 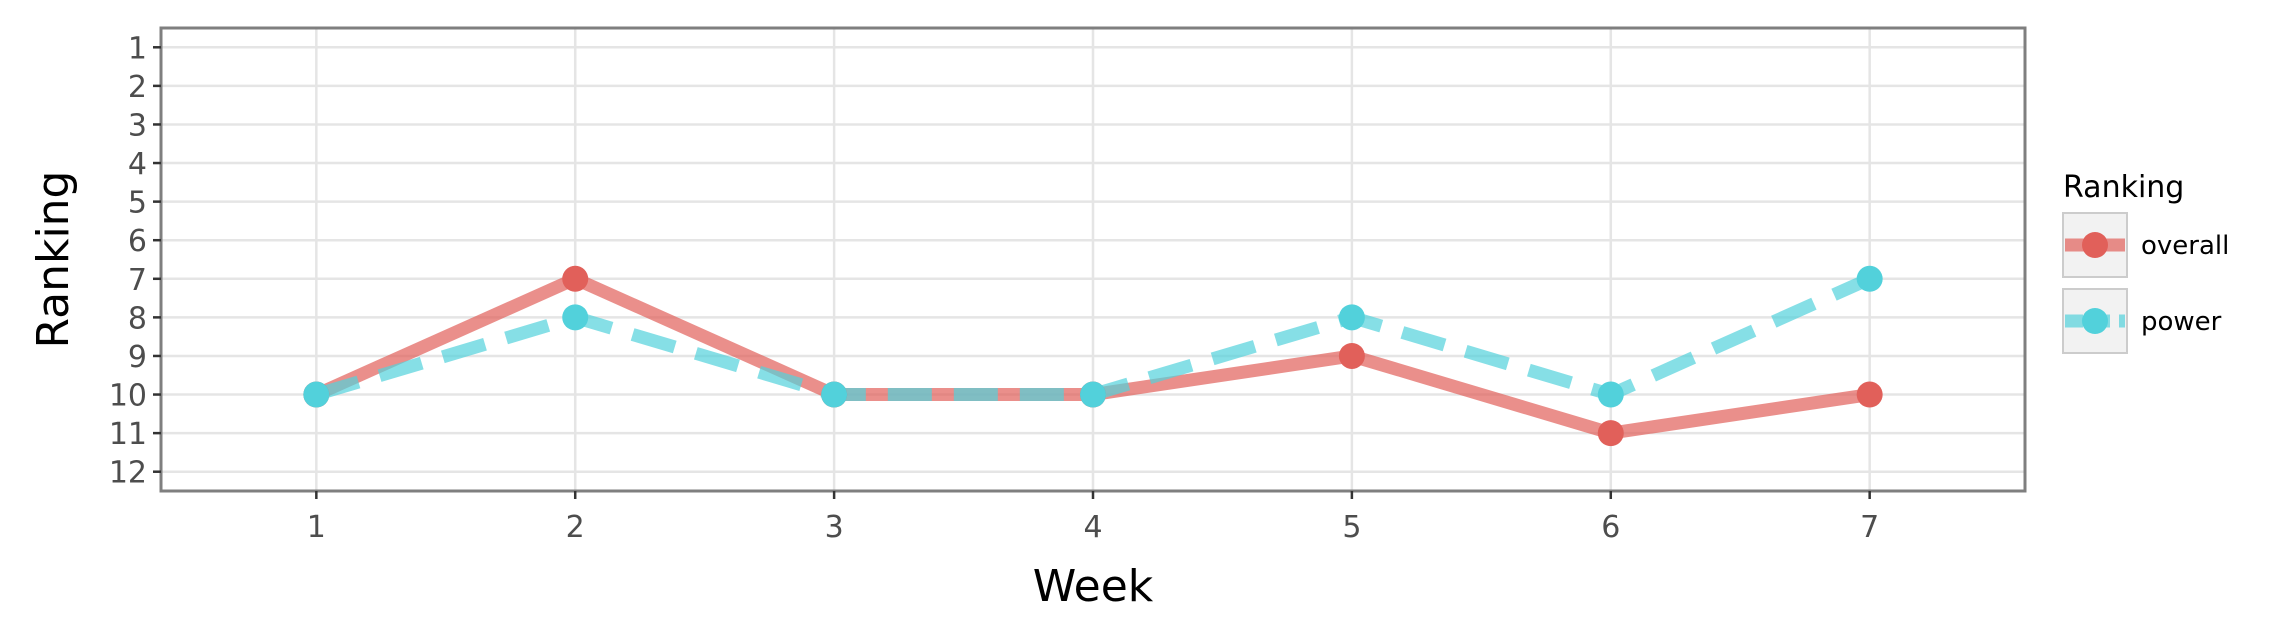 I want to click on x-axis-title: Week, so click(x=1093, y=586).